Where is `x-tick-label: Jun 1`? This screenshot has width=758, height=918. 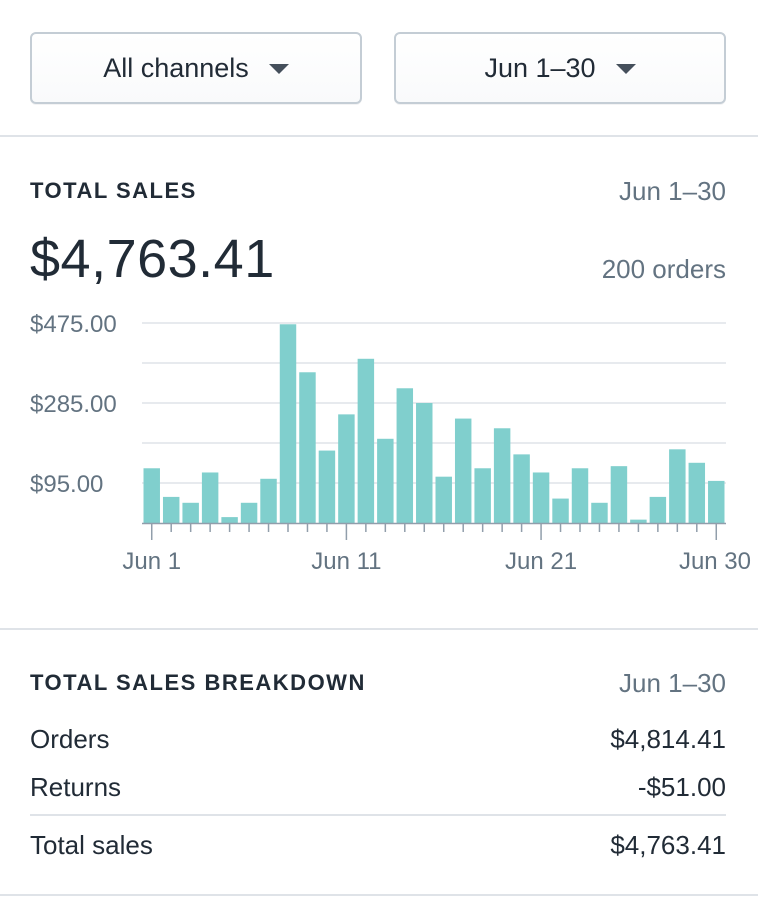
x-tick-label: Jun 1 is located at coordinates (151, 561).